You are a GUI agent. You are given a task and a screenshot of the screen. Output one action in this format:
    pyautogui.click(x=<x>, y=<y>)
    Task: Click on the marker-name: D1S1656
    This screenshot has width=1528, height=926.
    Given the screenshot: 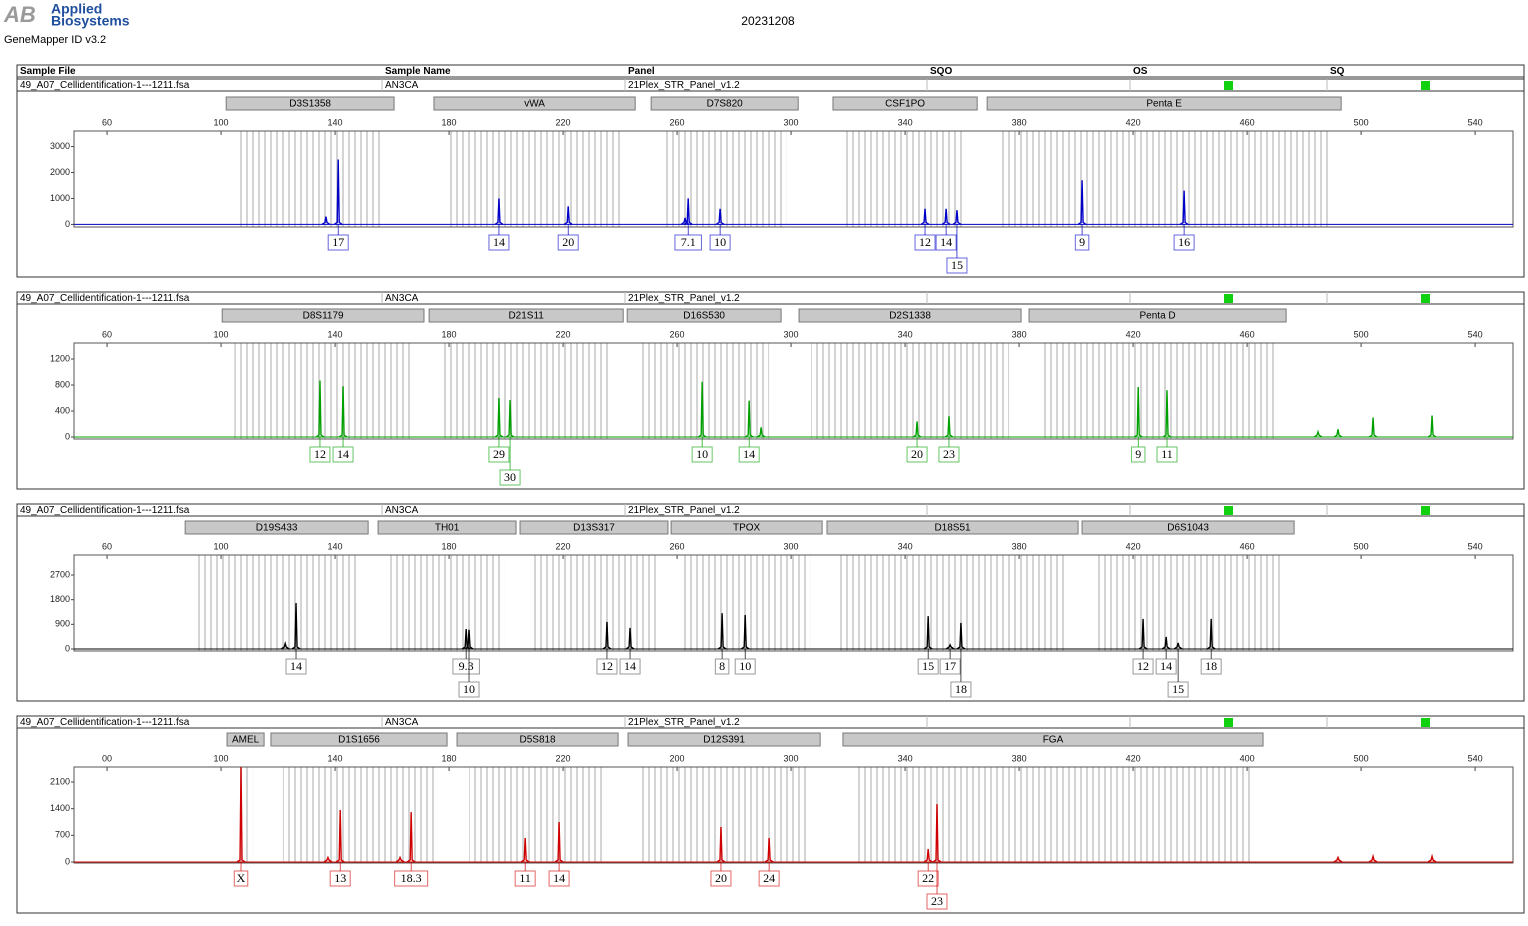 What is the action you would take?
    pyautogui.click(x=359, y=740)
    